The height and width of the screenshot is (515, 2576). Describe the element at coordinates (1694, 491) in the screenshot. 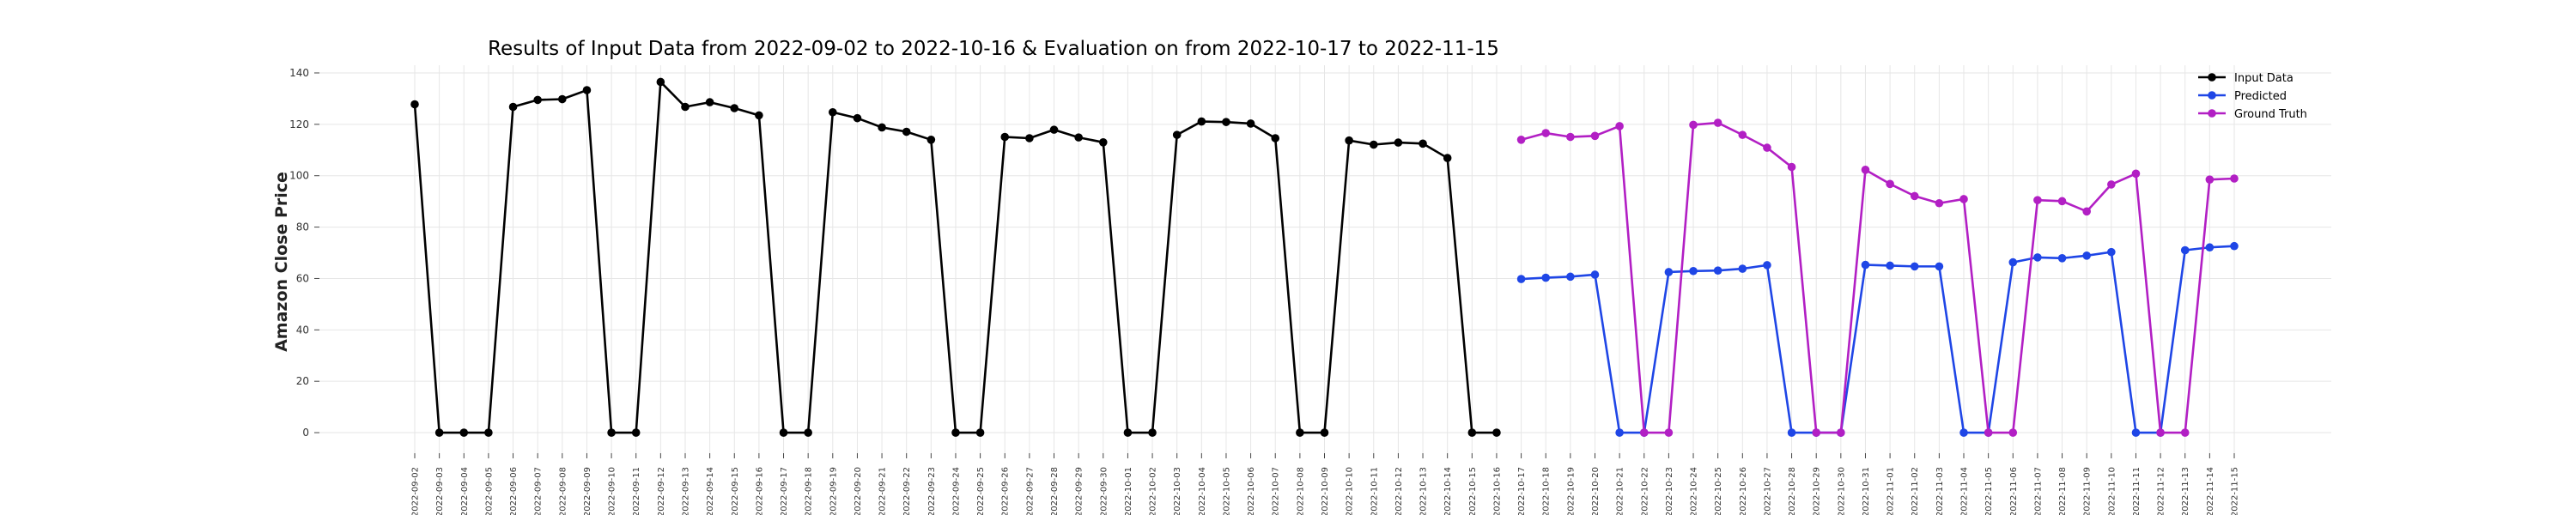

I see `x-tick-label: 2022-10-24` at that location.